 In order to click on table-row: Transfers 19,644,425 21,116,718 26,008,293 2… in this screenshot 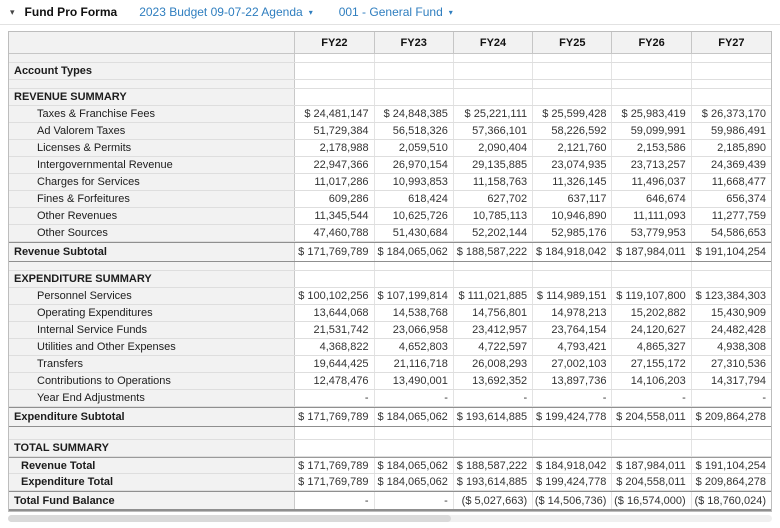, I will do `click(390, 364)`.